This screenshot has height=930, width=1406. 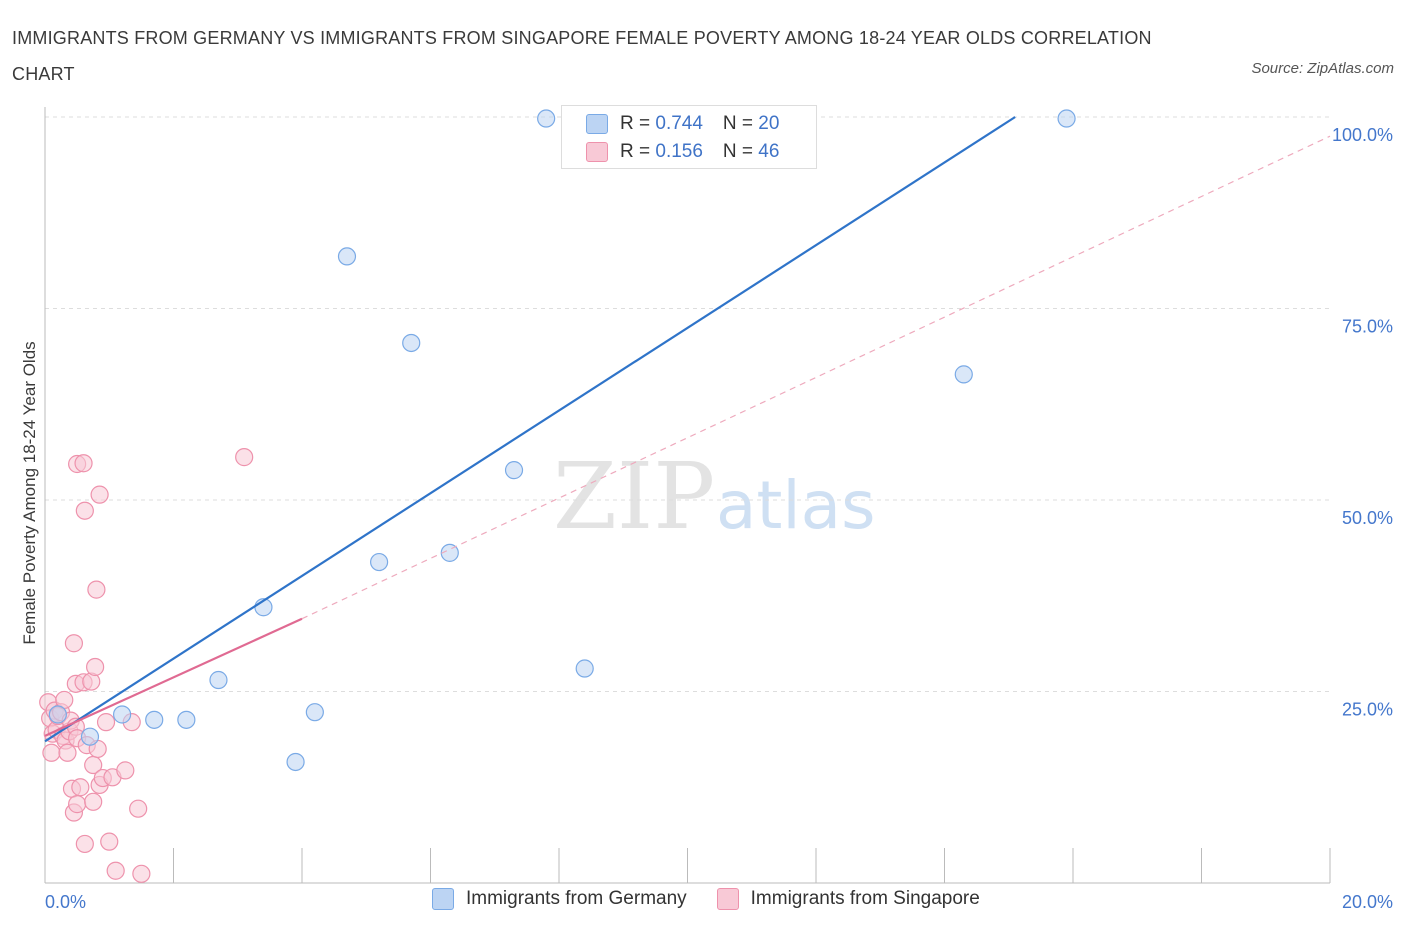 I want to click on singapore-r-value: 0.156, so click(x=679, y=151).